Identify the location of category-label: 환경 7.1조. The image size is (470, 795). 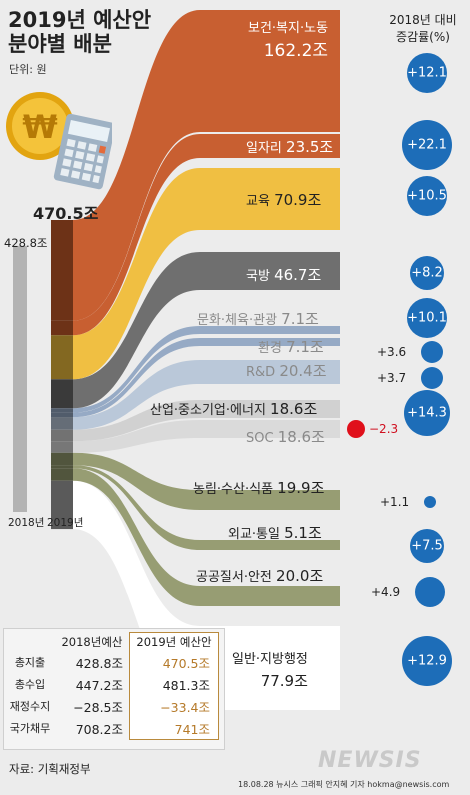
(291, 347).